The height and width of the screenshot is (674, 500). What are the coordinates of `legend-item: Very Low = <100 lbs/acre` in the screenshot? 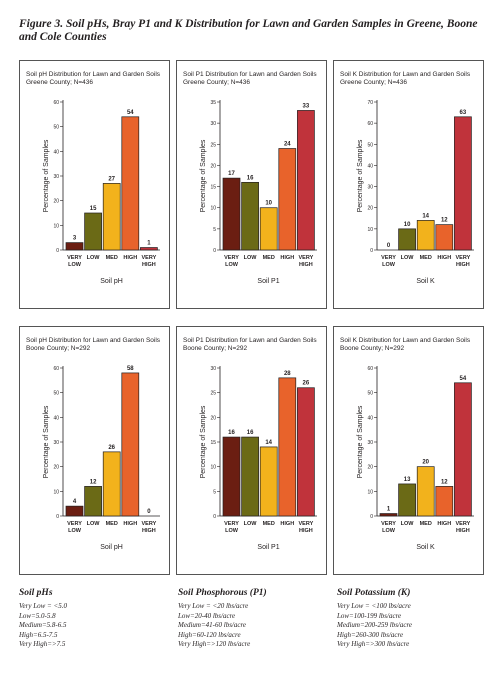 It's located at (374, 606).